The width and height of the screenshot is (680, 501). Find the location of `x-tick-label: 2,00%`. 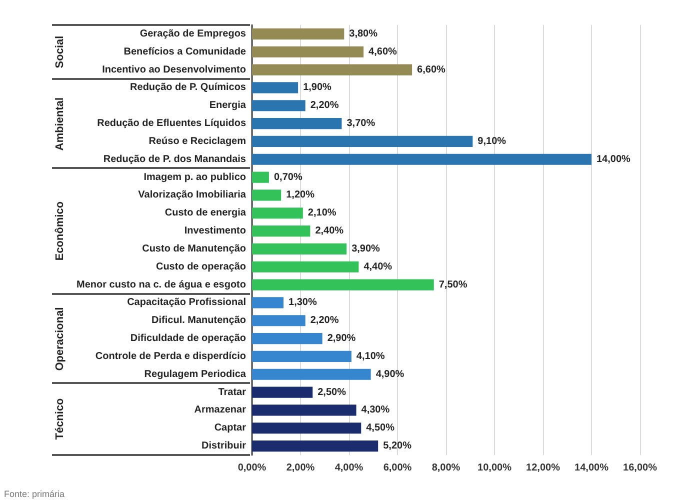

x-tick-label: 2,00% is located at coordinates (300, 468).